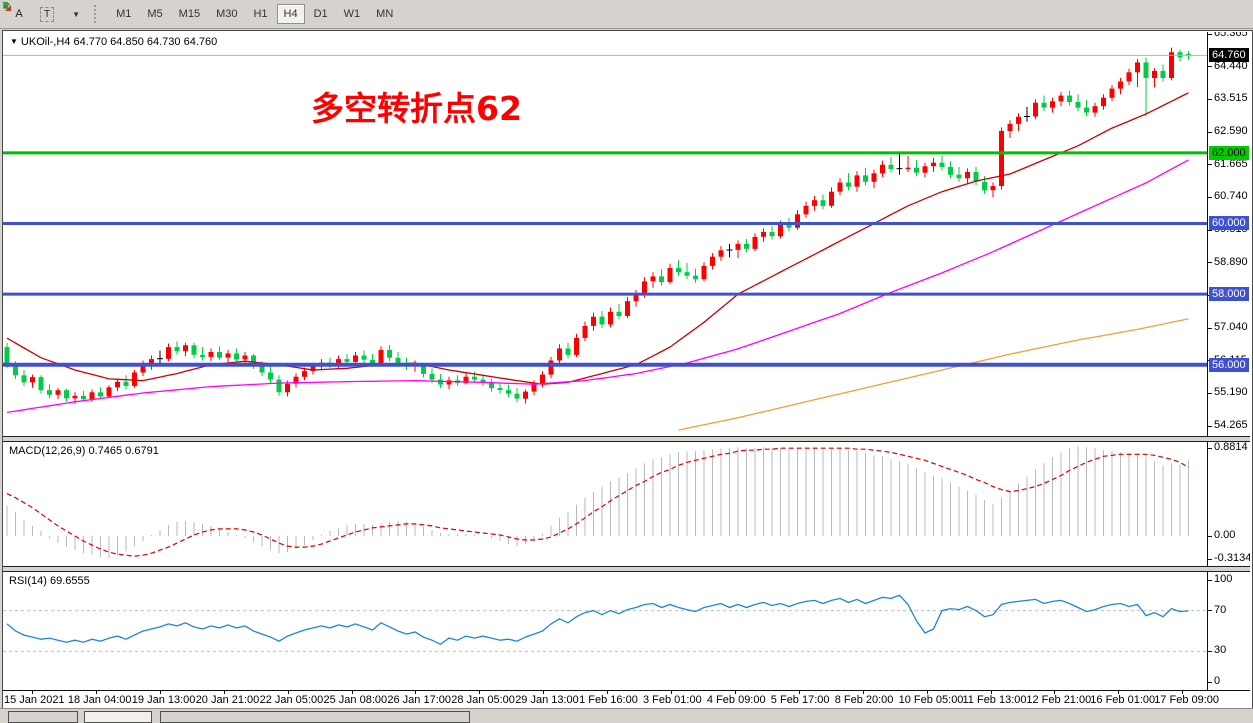  What do you see at coordinates (99, 700) in the screenshot?
I see `date-label: 18 Jan 04:00` at bounding box center [99, 700].